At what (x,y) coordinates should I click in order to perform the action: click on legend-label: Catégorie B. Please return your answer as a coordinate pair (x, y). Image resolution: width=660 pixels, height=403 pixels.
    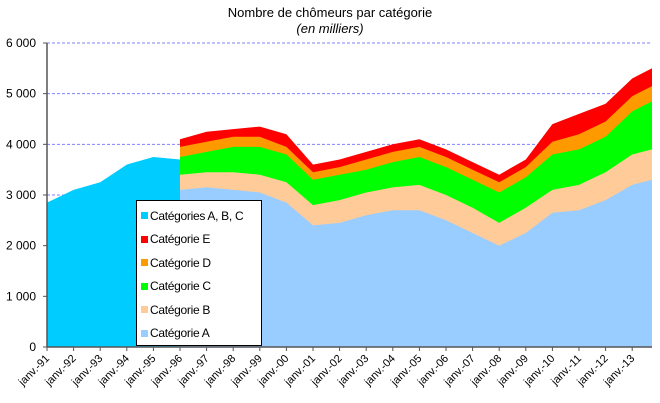
    Looking at the image, I should click on (180, 309).